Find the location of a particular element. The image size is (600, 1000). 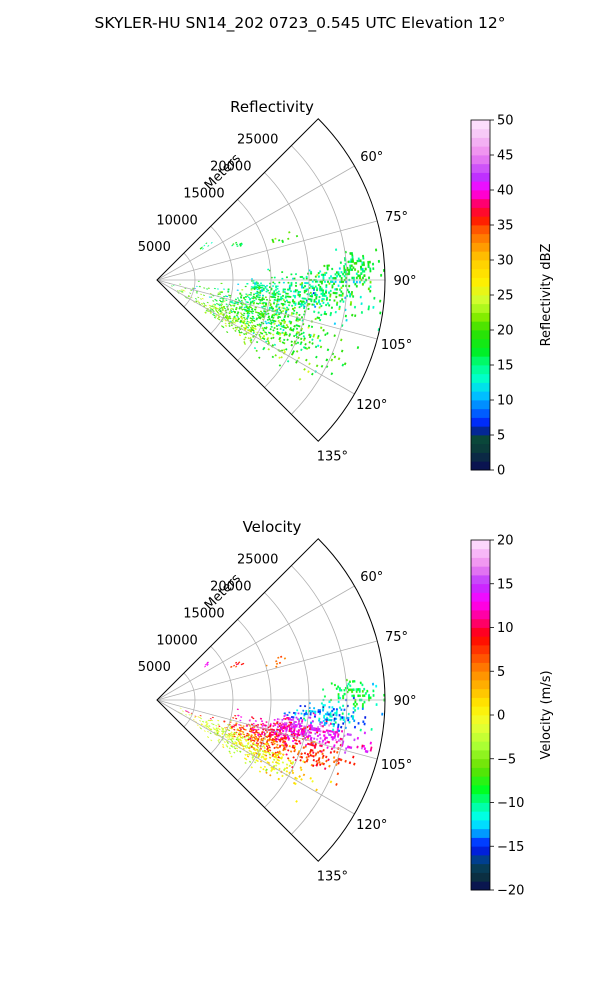

reflectivity-azimuth-tick-label: 135° is located at coordinates (332, 456).